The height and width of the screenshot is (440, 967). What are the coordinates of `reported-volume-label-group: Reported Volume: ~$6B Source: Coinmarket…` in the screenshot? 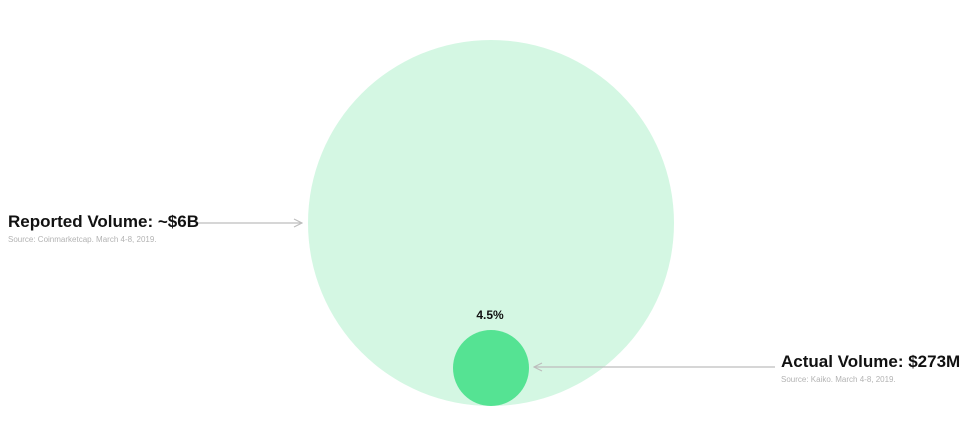 It's located at (103, 229).